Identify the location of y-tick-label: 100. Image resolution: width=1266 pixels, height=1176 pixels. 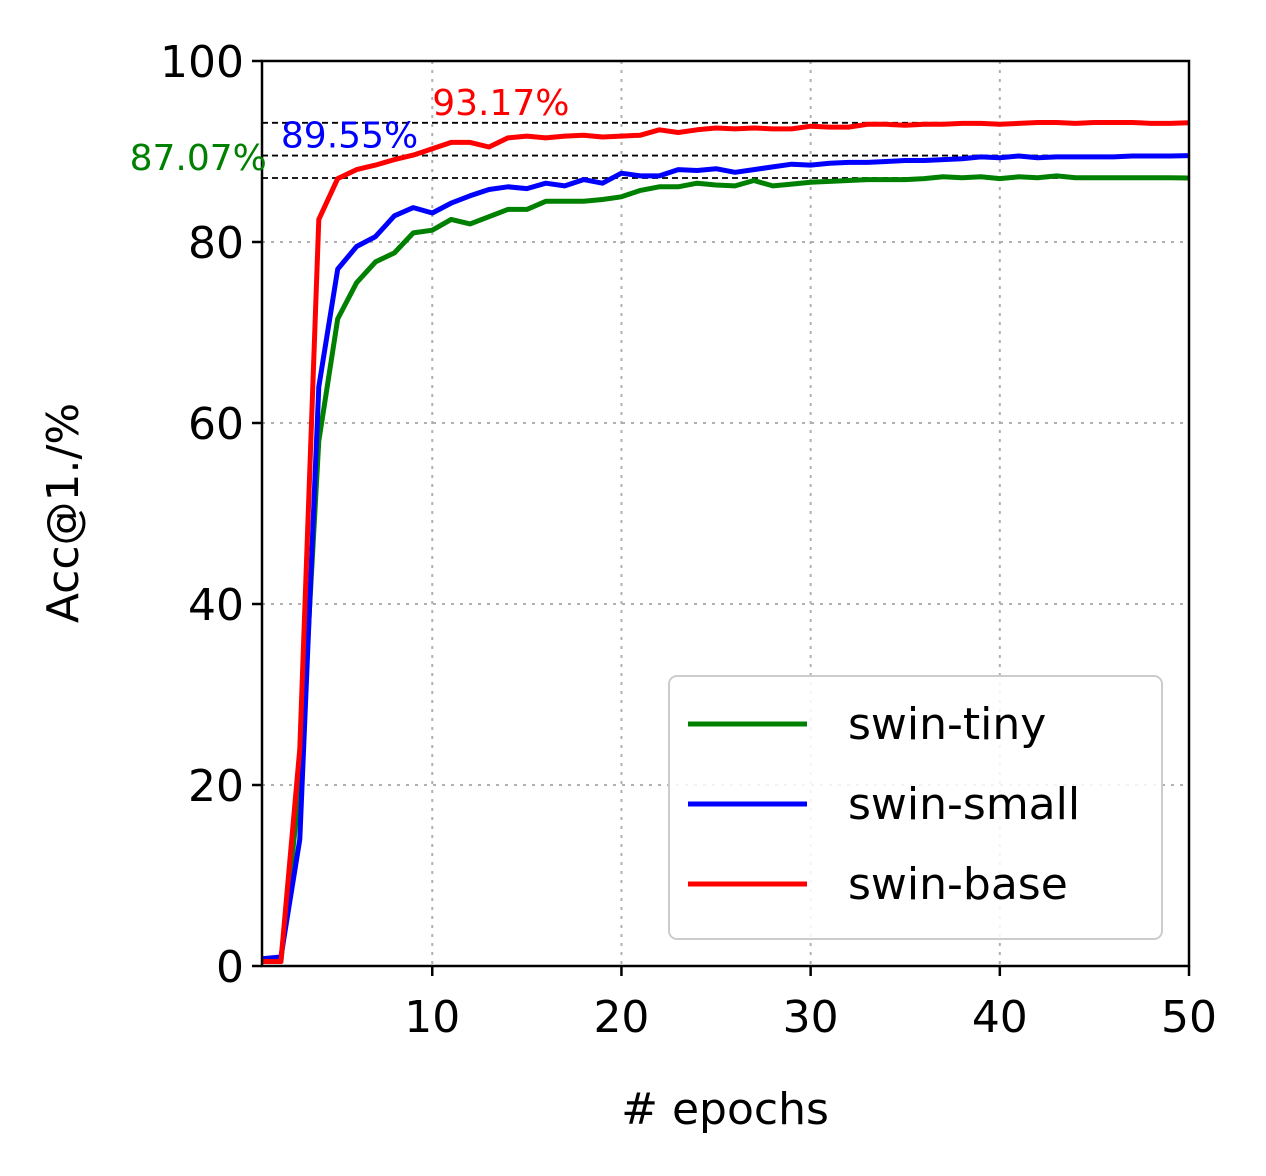
(202, 62).